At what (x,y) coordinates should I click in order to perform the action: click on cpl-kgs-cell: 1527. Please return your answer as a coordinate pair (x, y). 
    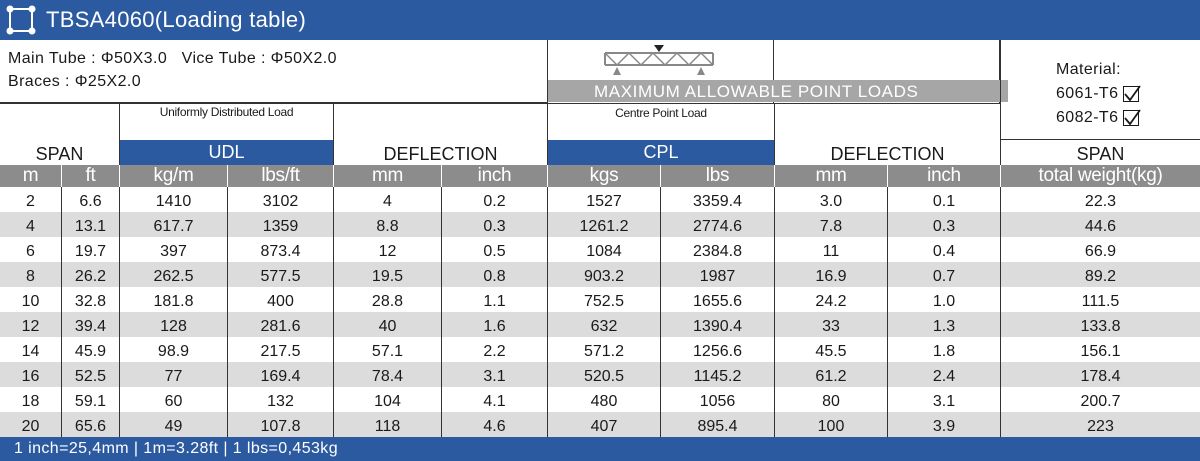
    Looking at the image, I should click on (604, 201).